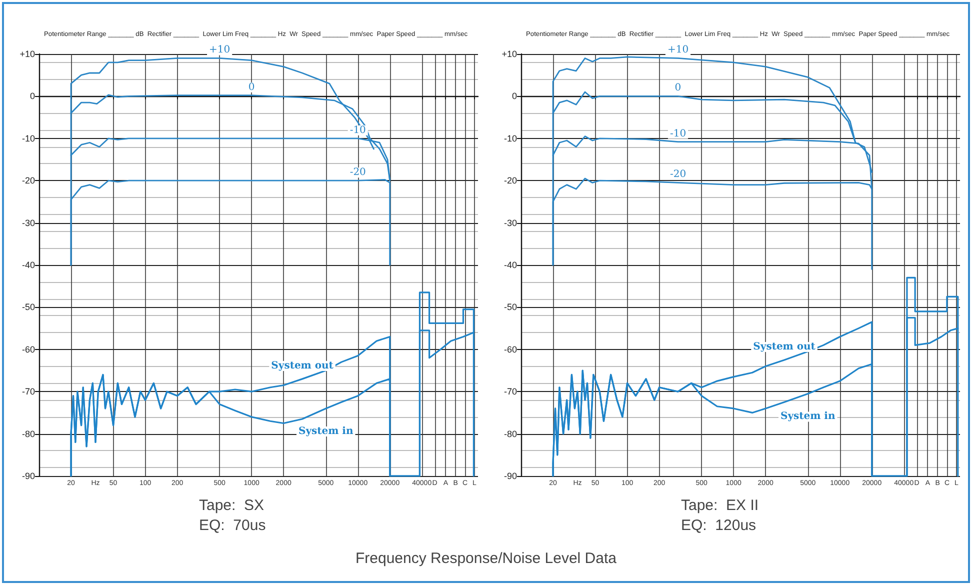 This screenshot has width=972, height=585. What do you see at coordinates (720, 505) in the screenshot?
I see `text: Tape: EX II` at bounding box center [720, 505].